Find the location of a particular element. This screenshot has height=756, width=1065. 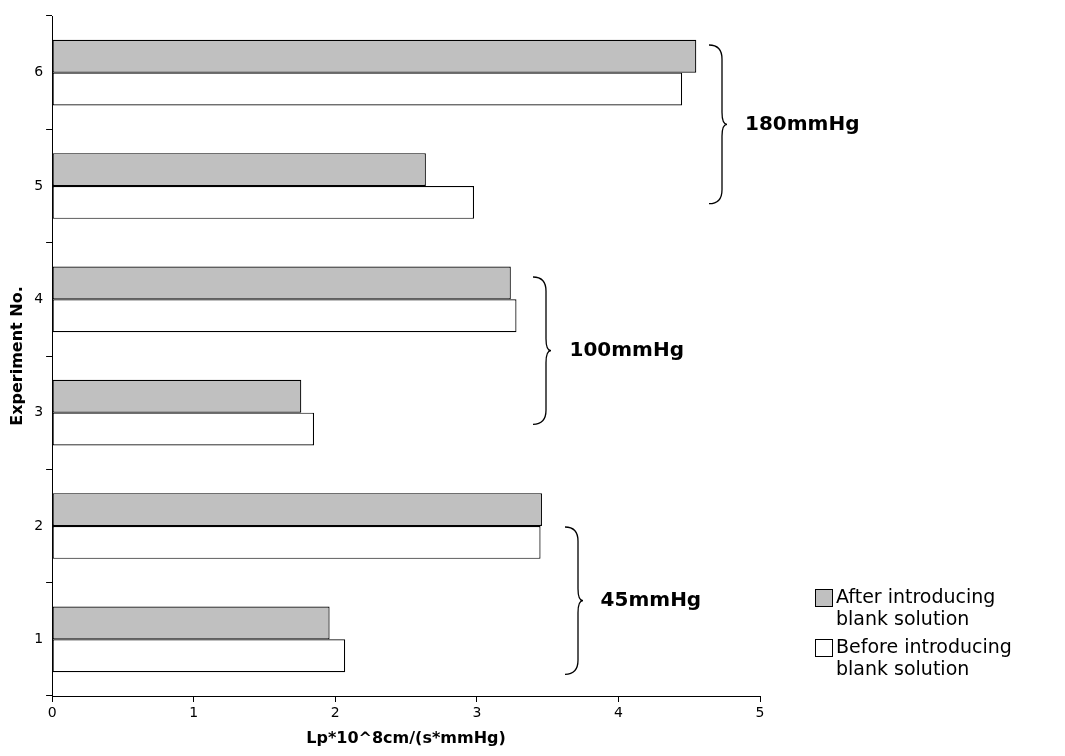

x-tick-label: 5 is located at coordinates (760, 712).